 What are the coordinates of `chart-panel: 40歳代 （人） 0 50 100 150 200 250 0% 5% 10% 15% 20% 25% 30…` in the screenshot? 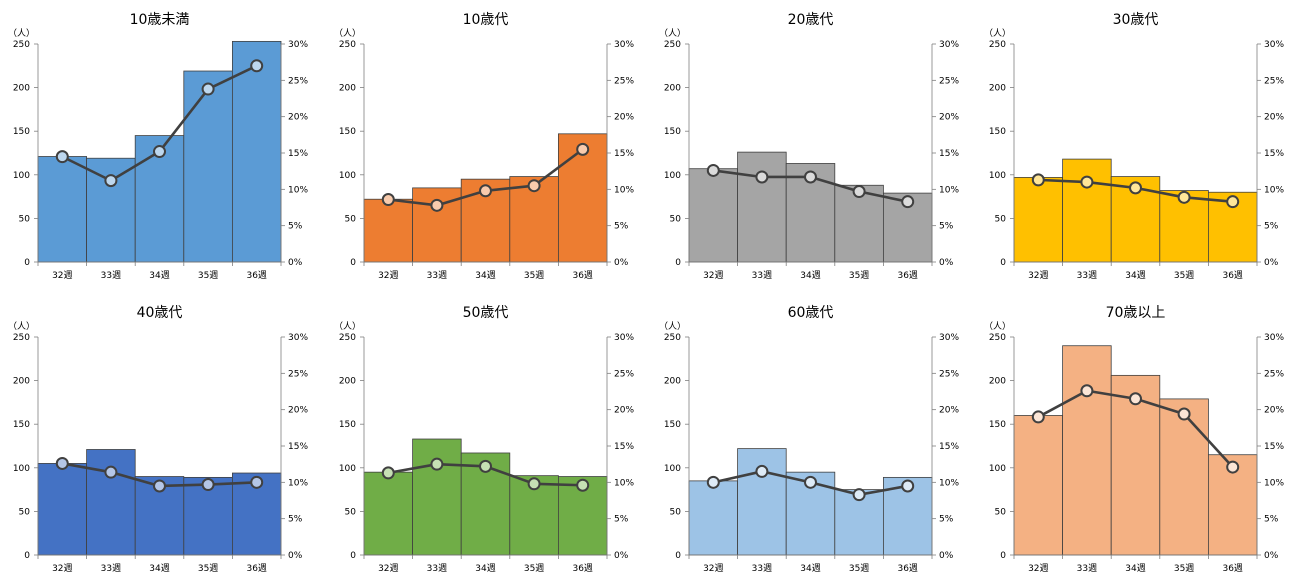 It's located at (162, 439).